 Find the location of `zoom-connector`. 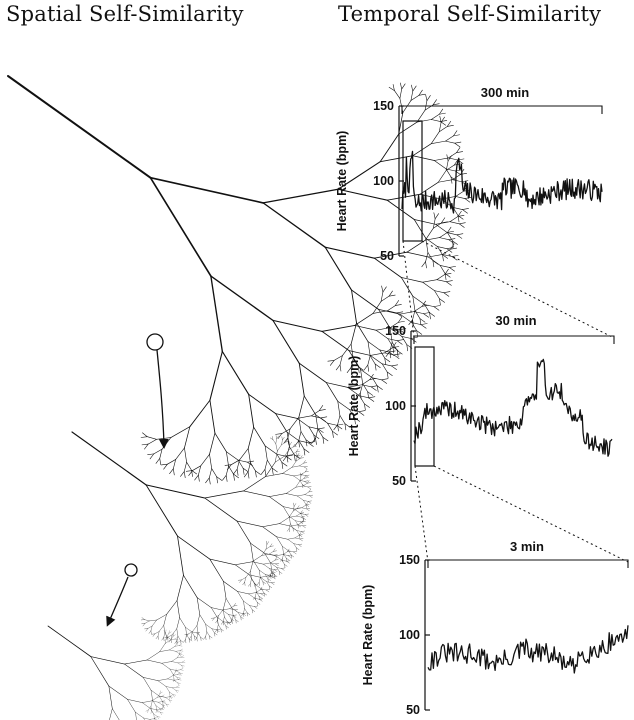

zoom-connector is located at coordinates (421, 514).